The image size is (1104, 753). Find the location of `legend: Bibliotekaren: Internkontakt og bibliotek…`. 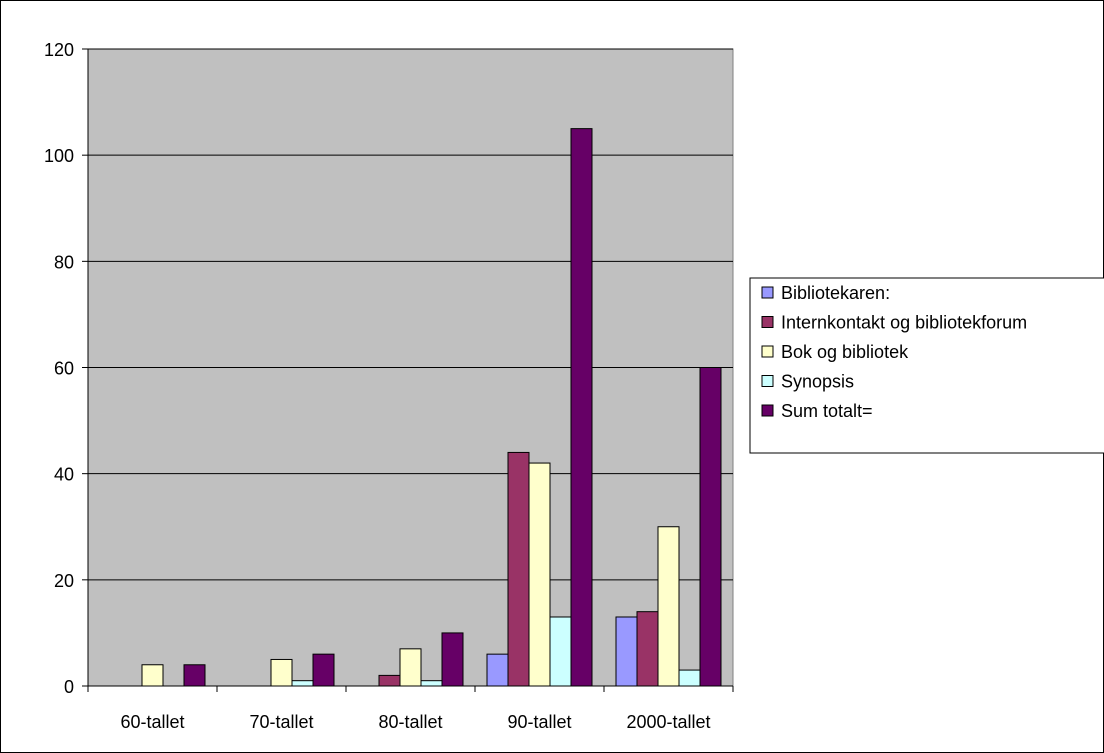

legend: Bibliotekaren: Internkontakt og bibliotek… is located at coordinates (926, 365).